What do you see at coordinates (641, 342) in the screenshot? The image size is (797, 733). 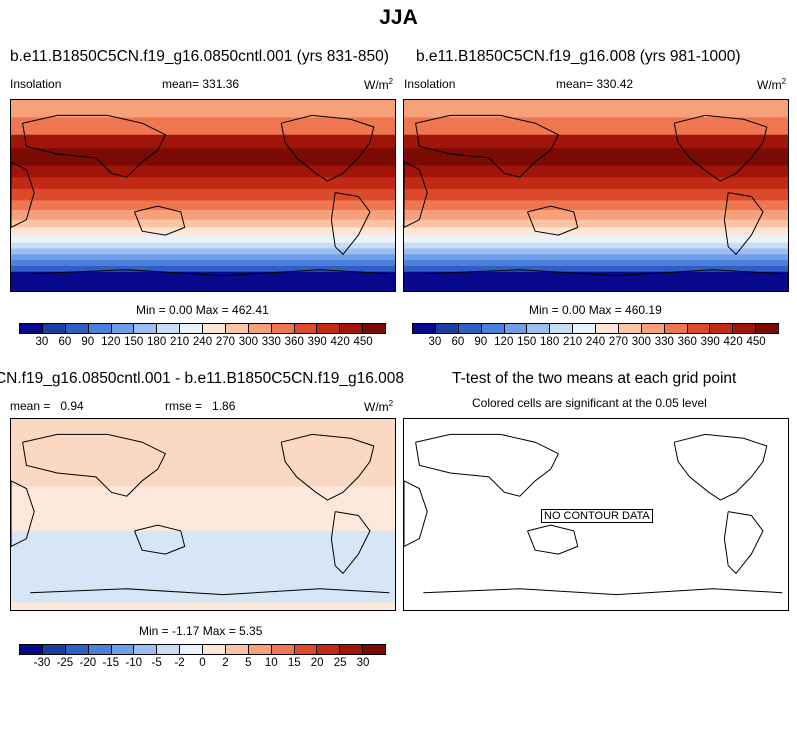 I see `colorbar-tick-label: 300` at bounding box center [641, 342].